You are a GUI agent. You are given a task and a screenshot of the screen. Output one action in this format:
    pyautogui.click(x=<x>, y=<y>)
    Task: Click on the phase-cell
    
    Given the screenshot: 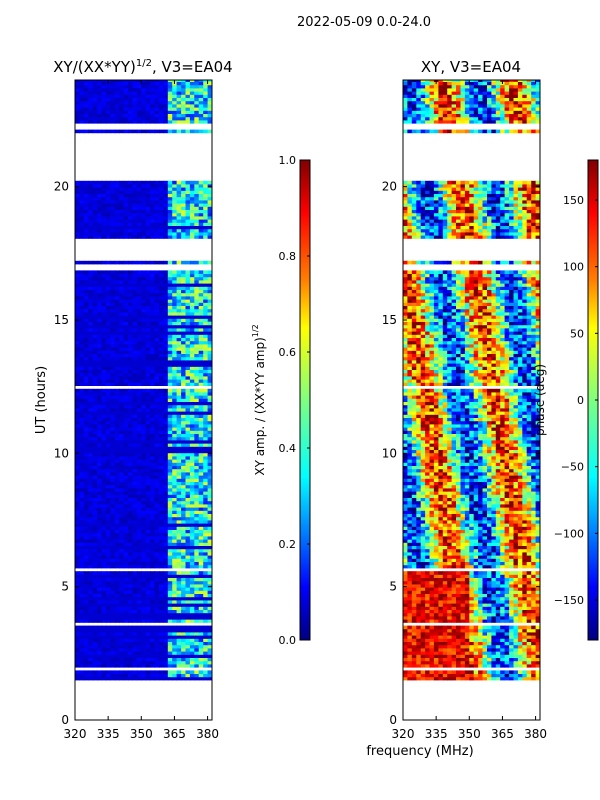 What is the action you would take?
    pyautogui.click(x=423, y=675)
    